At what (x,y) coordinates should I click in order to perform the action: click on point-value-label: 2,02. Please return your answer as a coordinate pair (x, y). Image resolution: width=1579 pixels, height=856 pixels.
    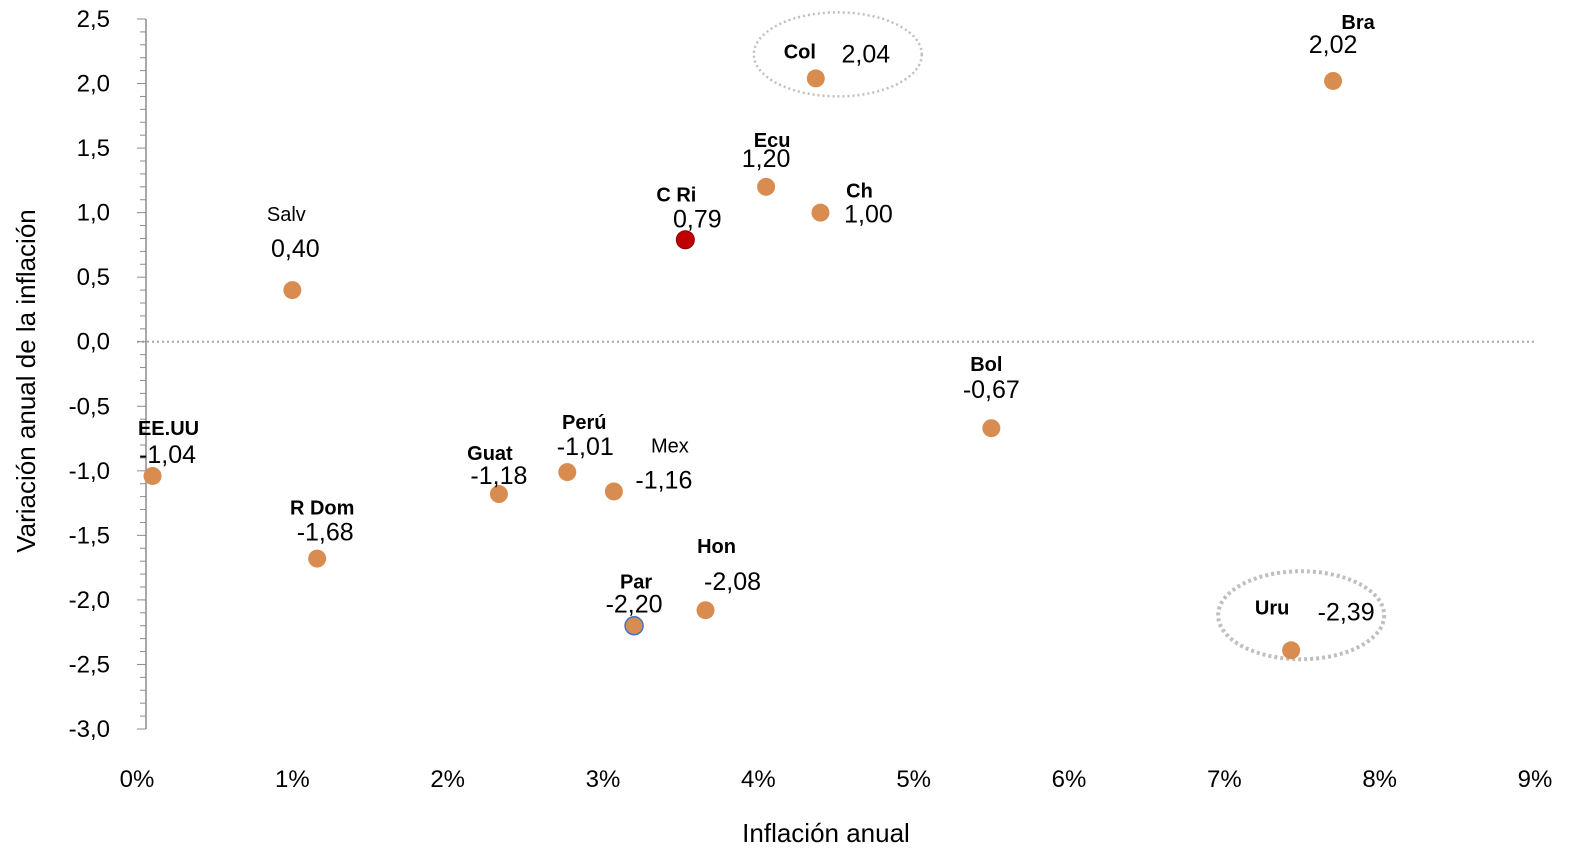
    Looking at the image, I should click on (1333, 45).